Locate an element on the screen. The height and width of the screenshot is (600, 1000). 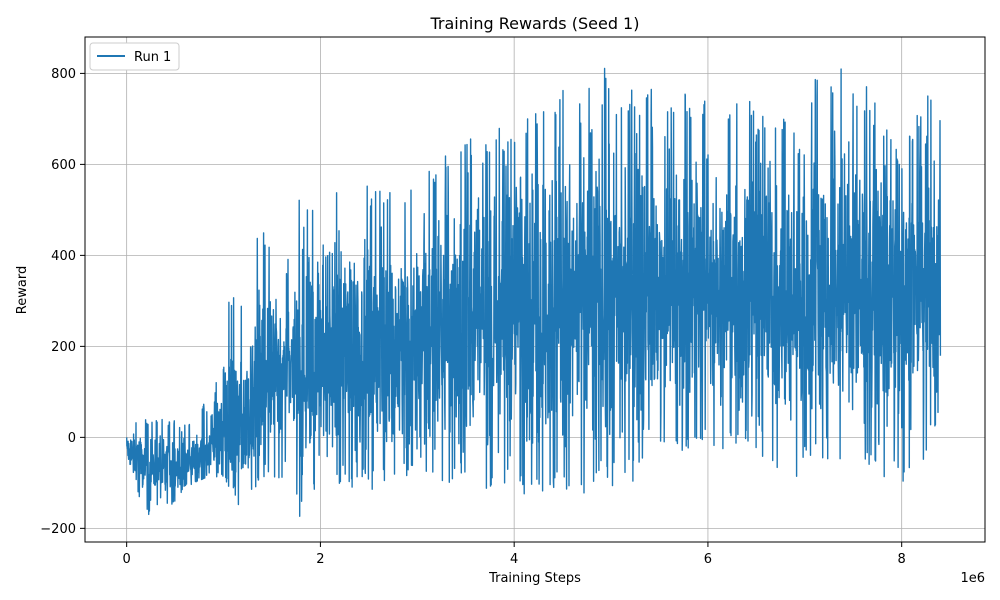
legend-box is located at coordinates (134, 56).